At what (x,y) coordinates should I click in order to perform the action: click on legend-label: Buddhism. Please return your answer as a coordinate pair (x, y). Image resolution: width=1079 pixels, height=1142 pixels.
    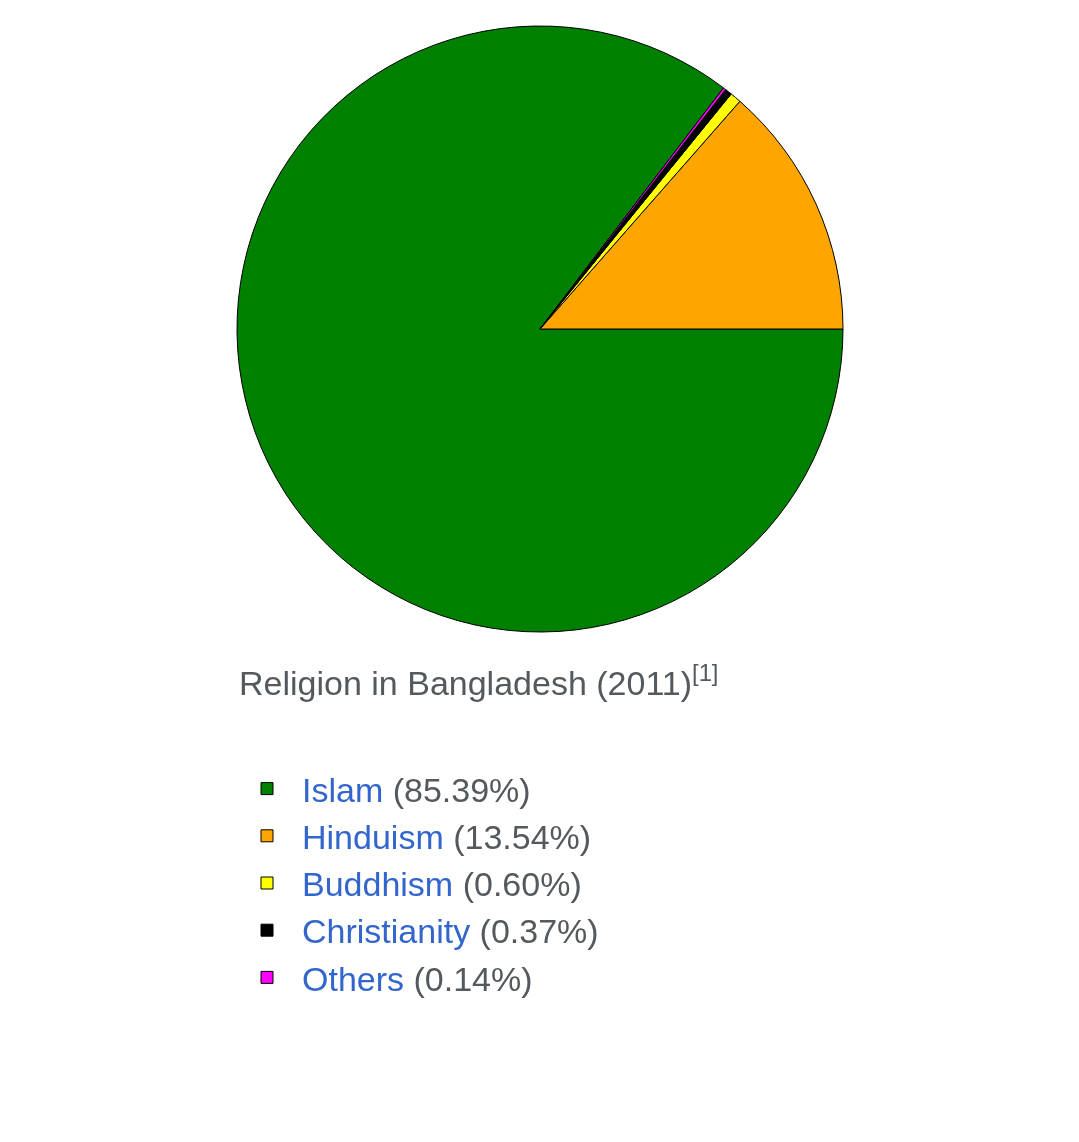
    Looking at the image, I should click on (378, 884).